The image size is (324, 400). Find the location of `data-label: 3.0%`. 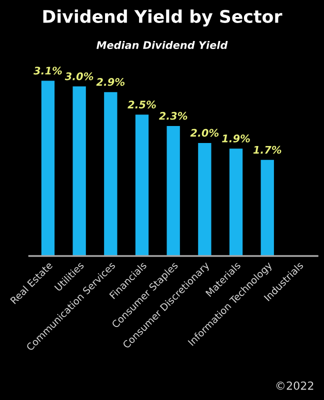

data-label: 3.0% is located at coordinates (79, 76).